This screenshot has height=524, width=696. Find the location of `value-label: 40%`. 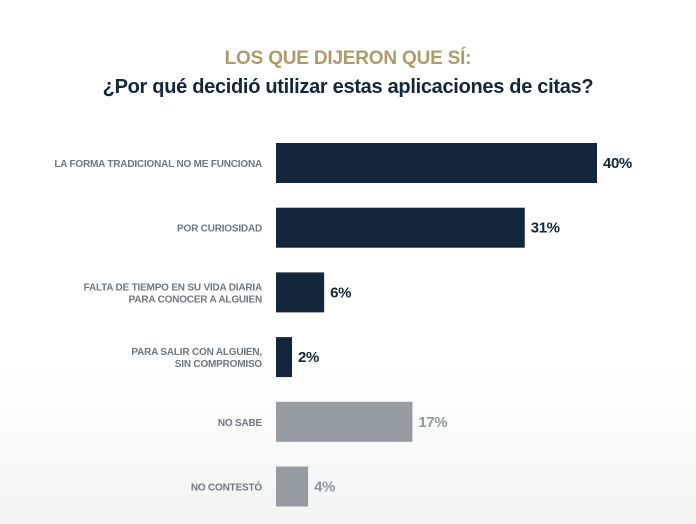

value-label: 40% is located at coordinates (617, 163).